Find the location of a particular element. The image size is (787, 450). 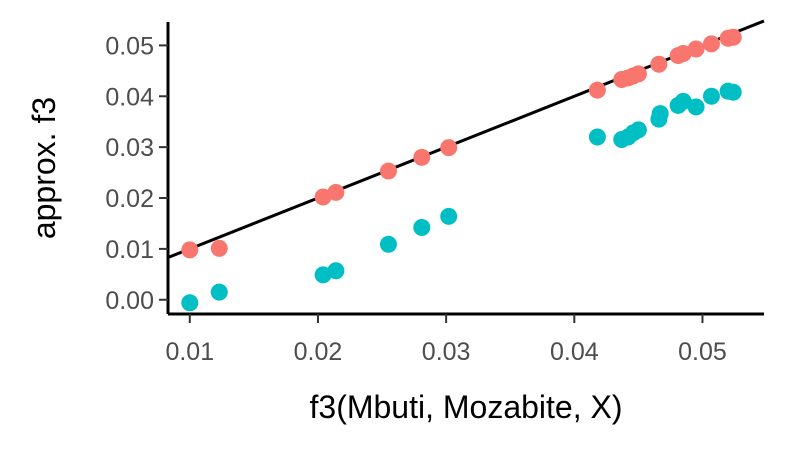

y-tick-label: 0.00 is located at coordinates (129, 301).